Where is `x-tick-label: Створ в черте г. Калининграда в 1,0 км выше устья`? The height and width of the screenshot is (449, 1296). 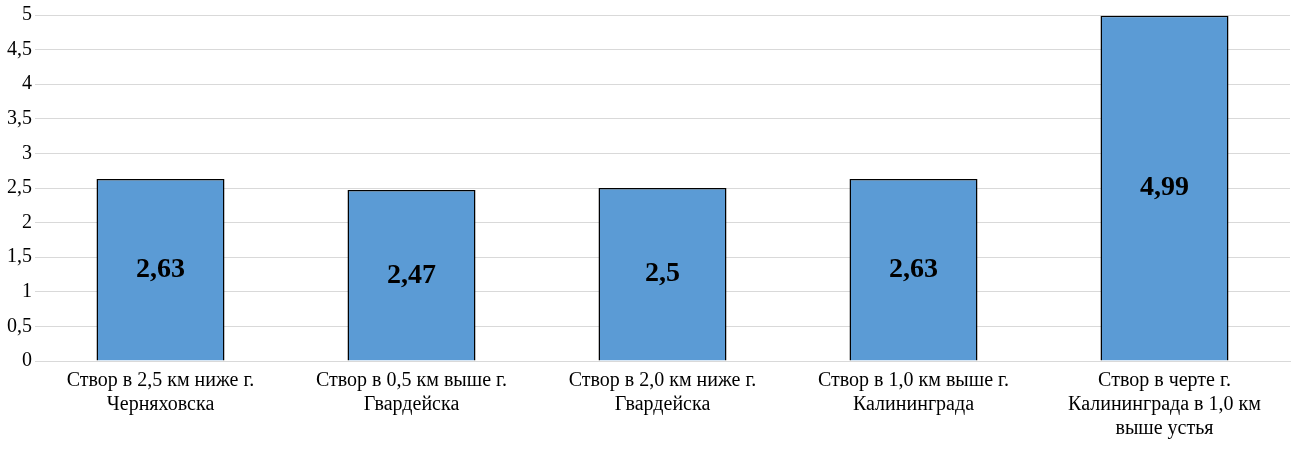
x-tick-label: Створ в черте г. Калининграда в 1,0 км выше устья is located at coordinates (1165, 404).